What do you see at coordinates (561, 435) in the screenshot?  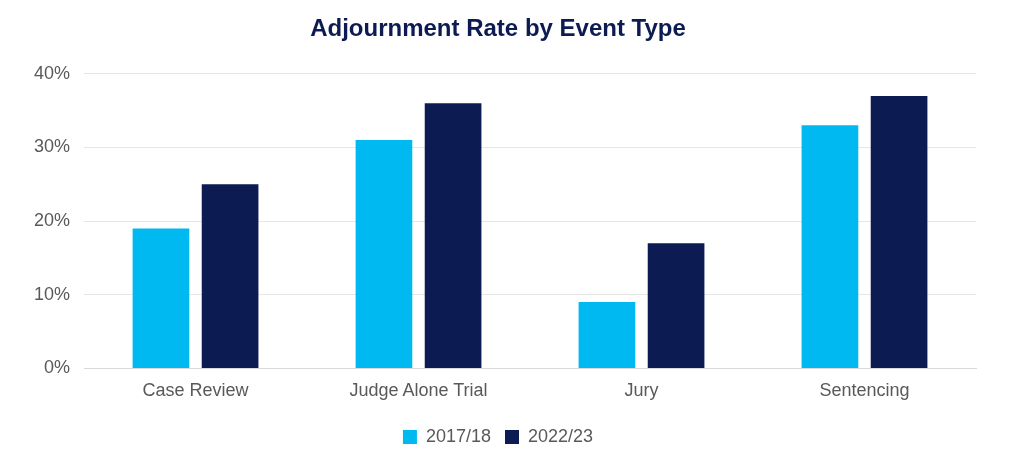 I see `legend-label: 2022/23` at bounding box center [561, 435].